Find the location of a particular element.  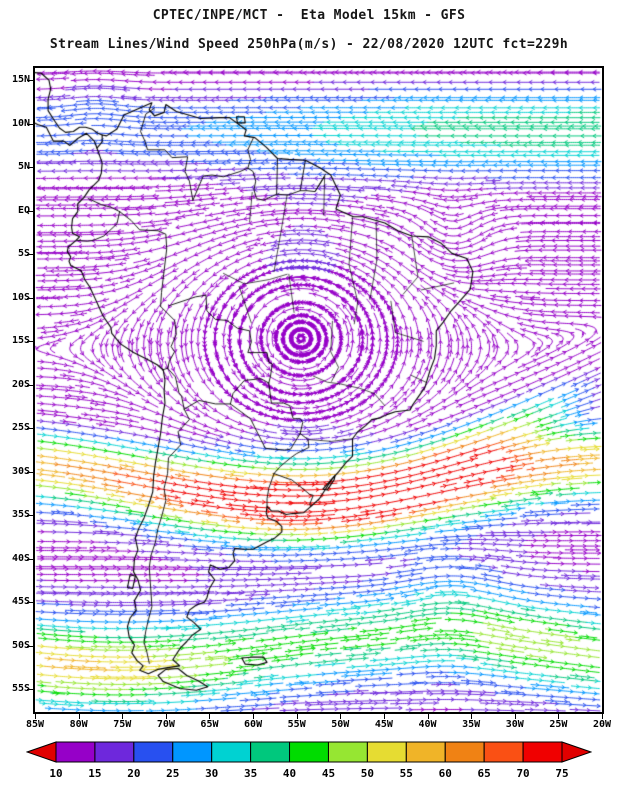

lon-tick-label: 20W is located at coordinates (602, 724).